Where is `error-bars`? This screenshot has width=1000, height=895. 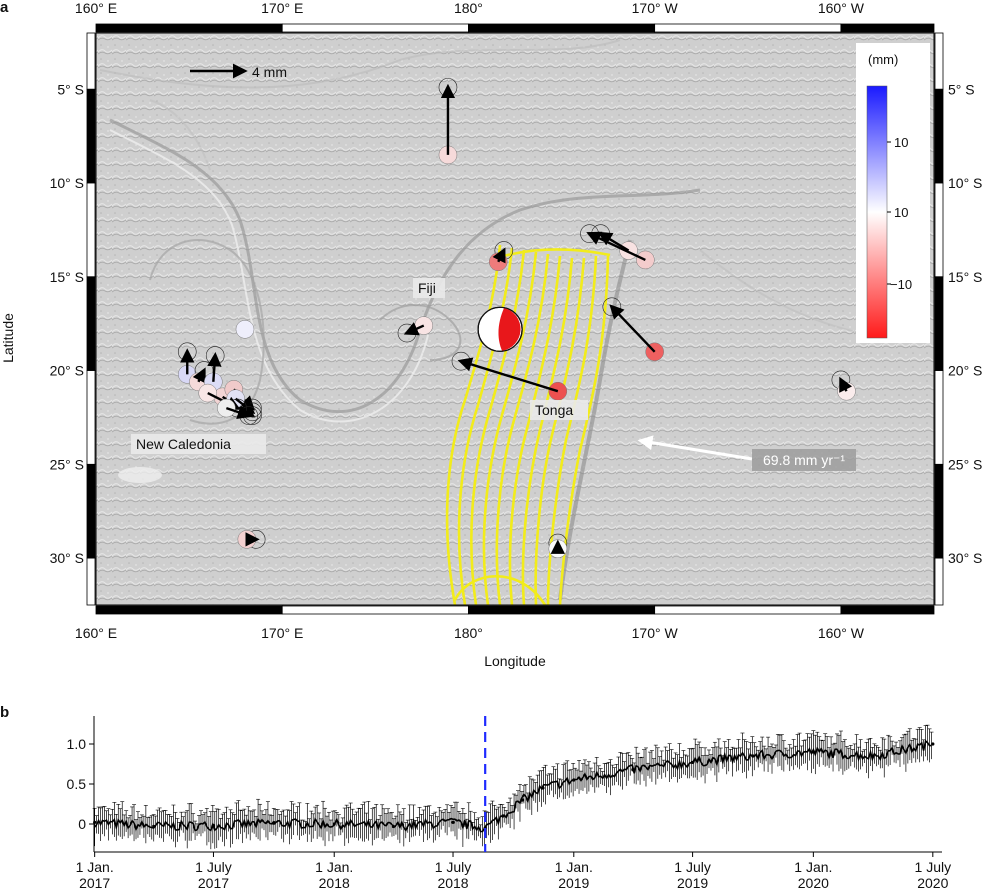
error-bars is located at coordinates (513, 787).